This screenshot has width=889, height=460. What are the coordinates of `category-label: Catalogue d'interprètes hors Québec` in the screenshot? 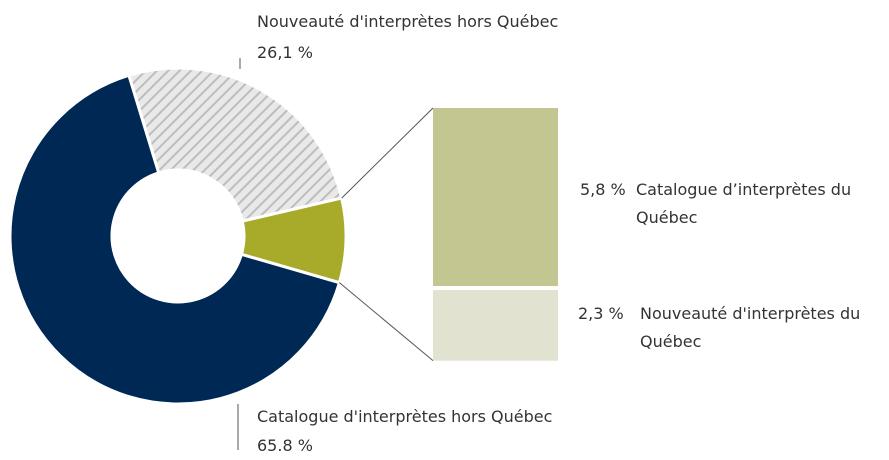 It's located at (405, 416).